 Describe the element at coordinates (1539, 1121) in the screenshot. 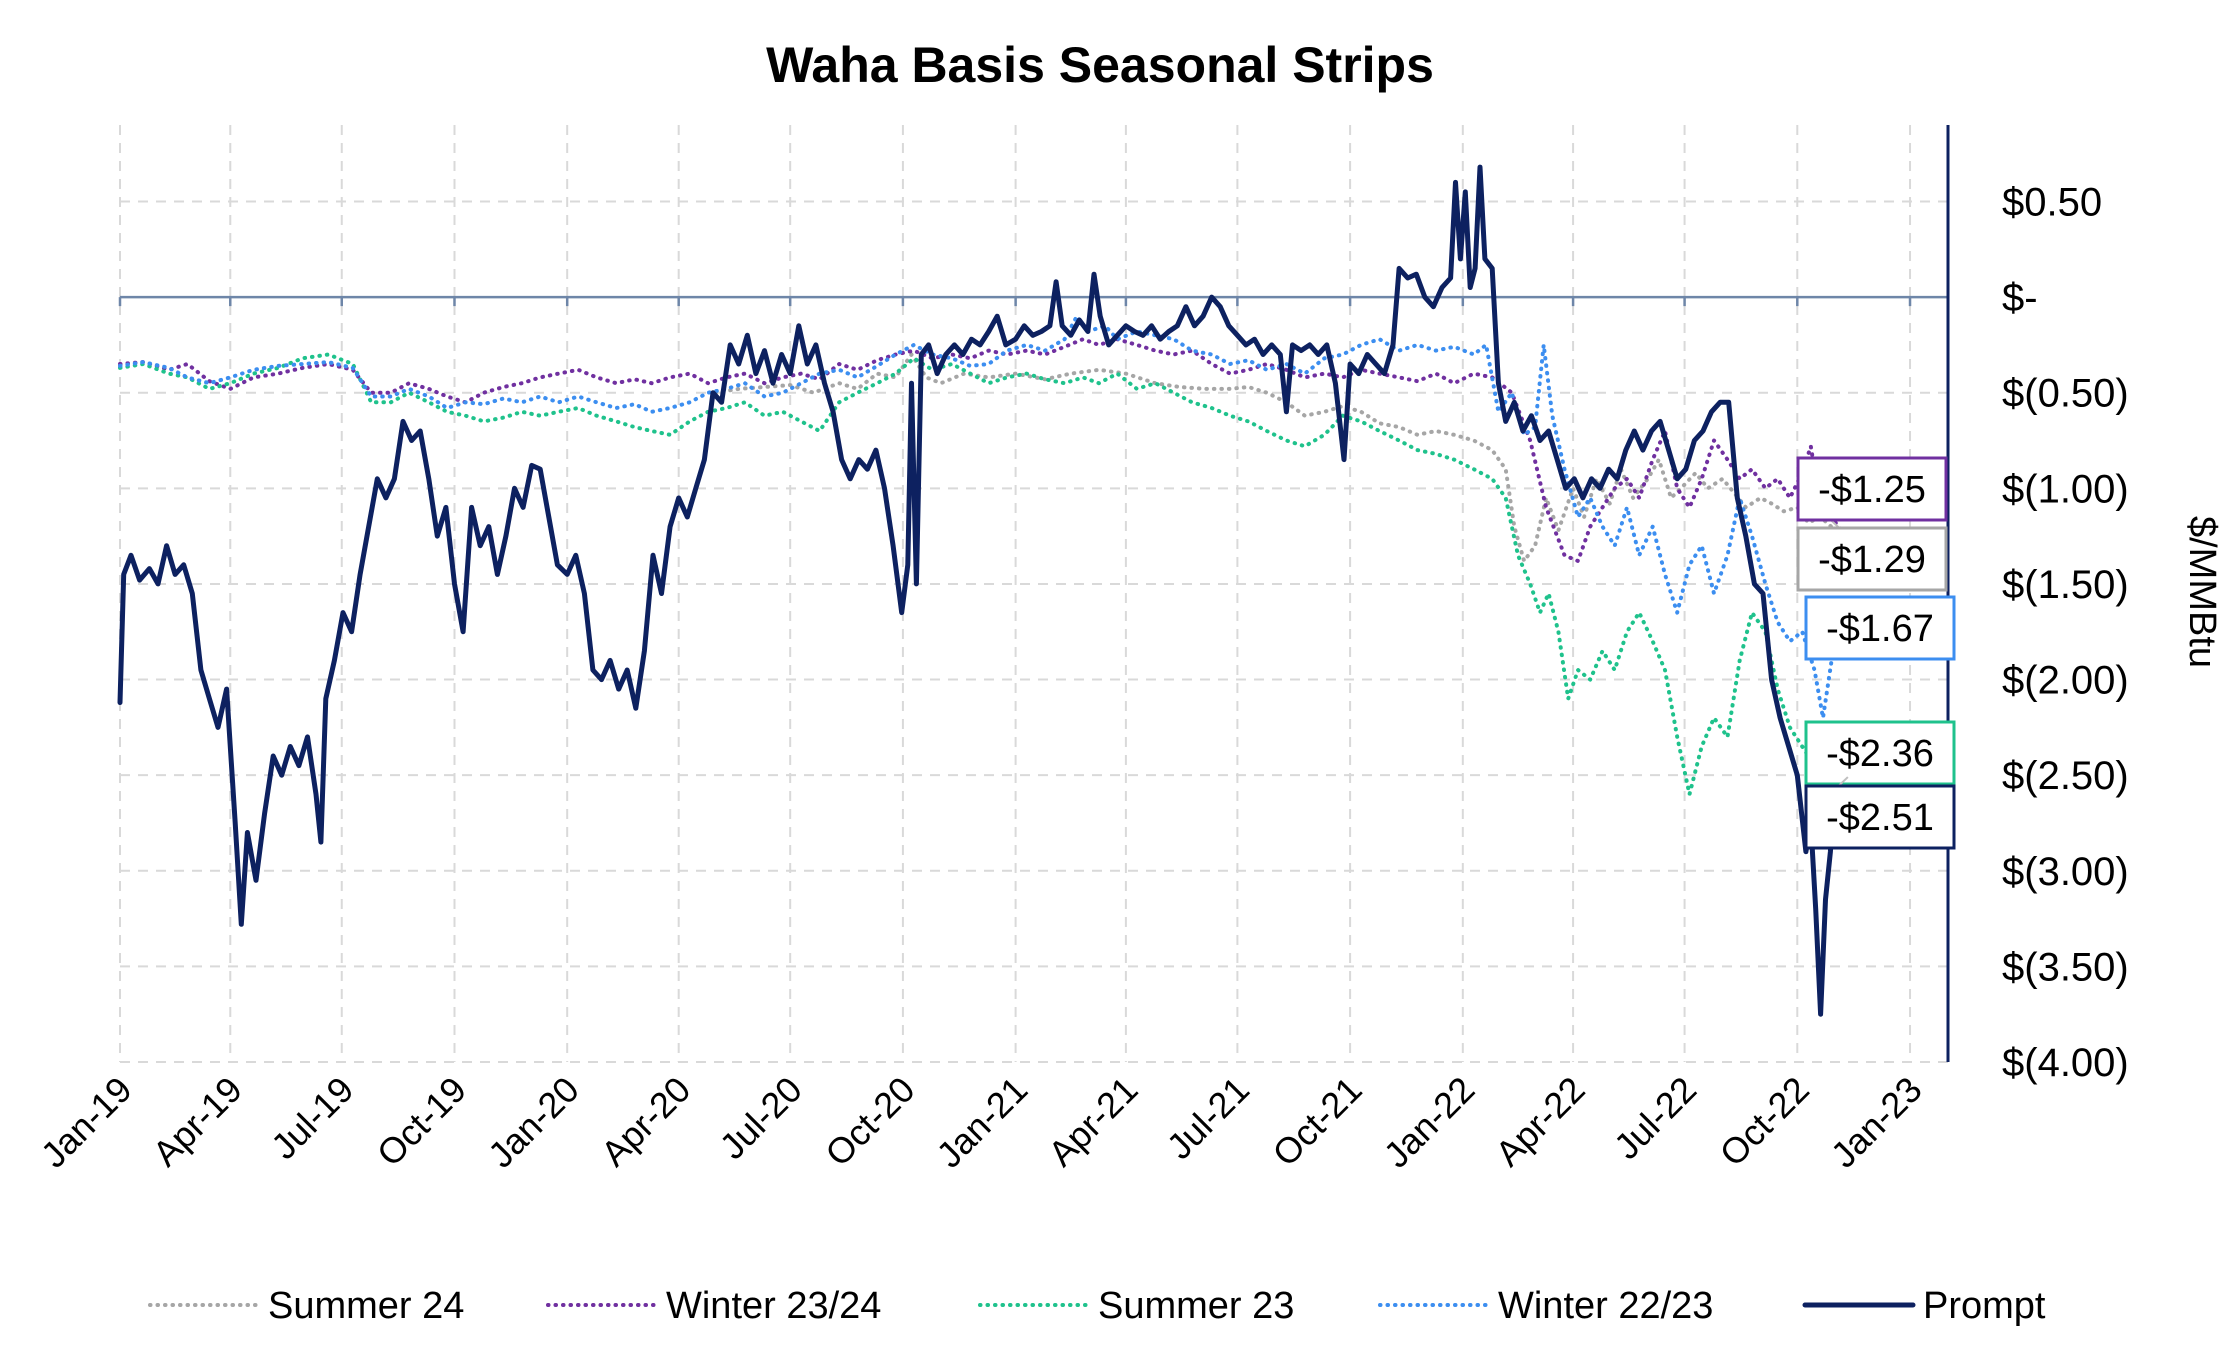

I see `x-tick-label: Apr-22` at that location.